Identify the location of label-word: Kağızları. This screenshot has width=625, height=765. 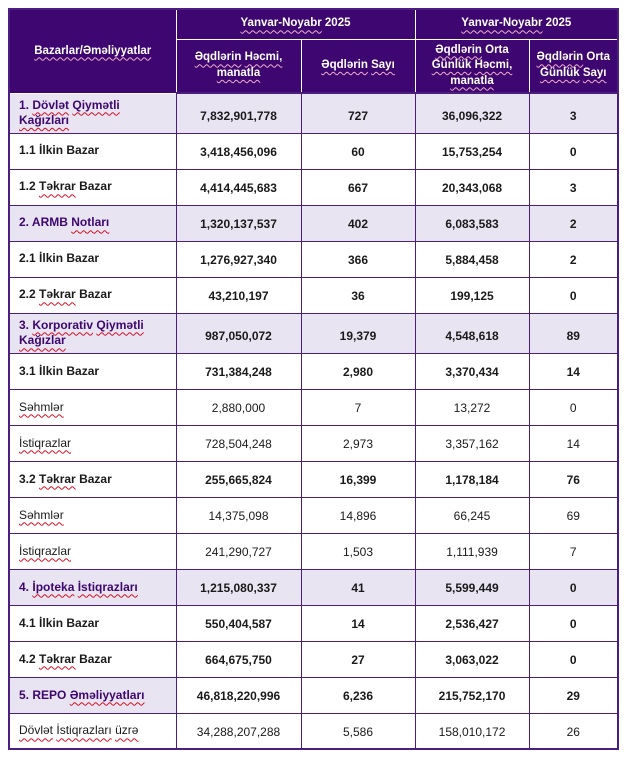
(44, 120).